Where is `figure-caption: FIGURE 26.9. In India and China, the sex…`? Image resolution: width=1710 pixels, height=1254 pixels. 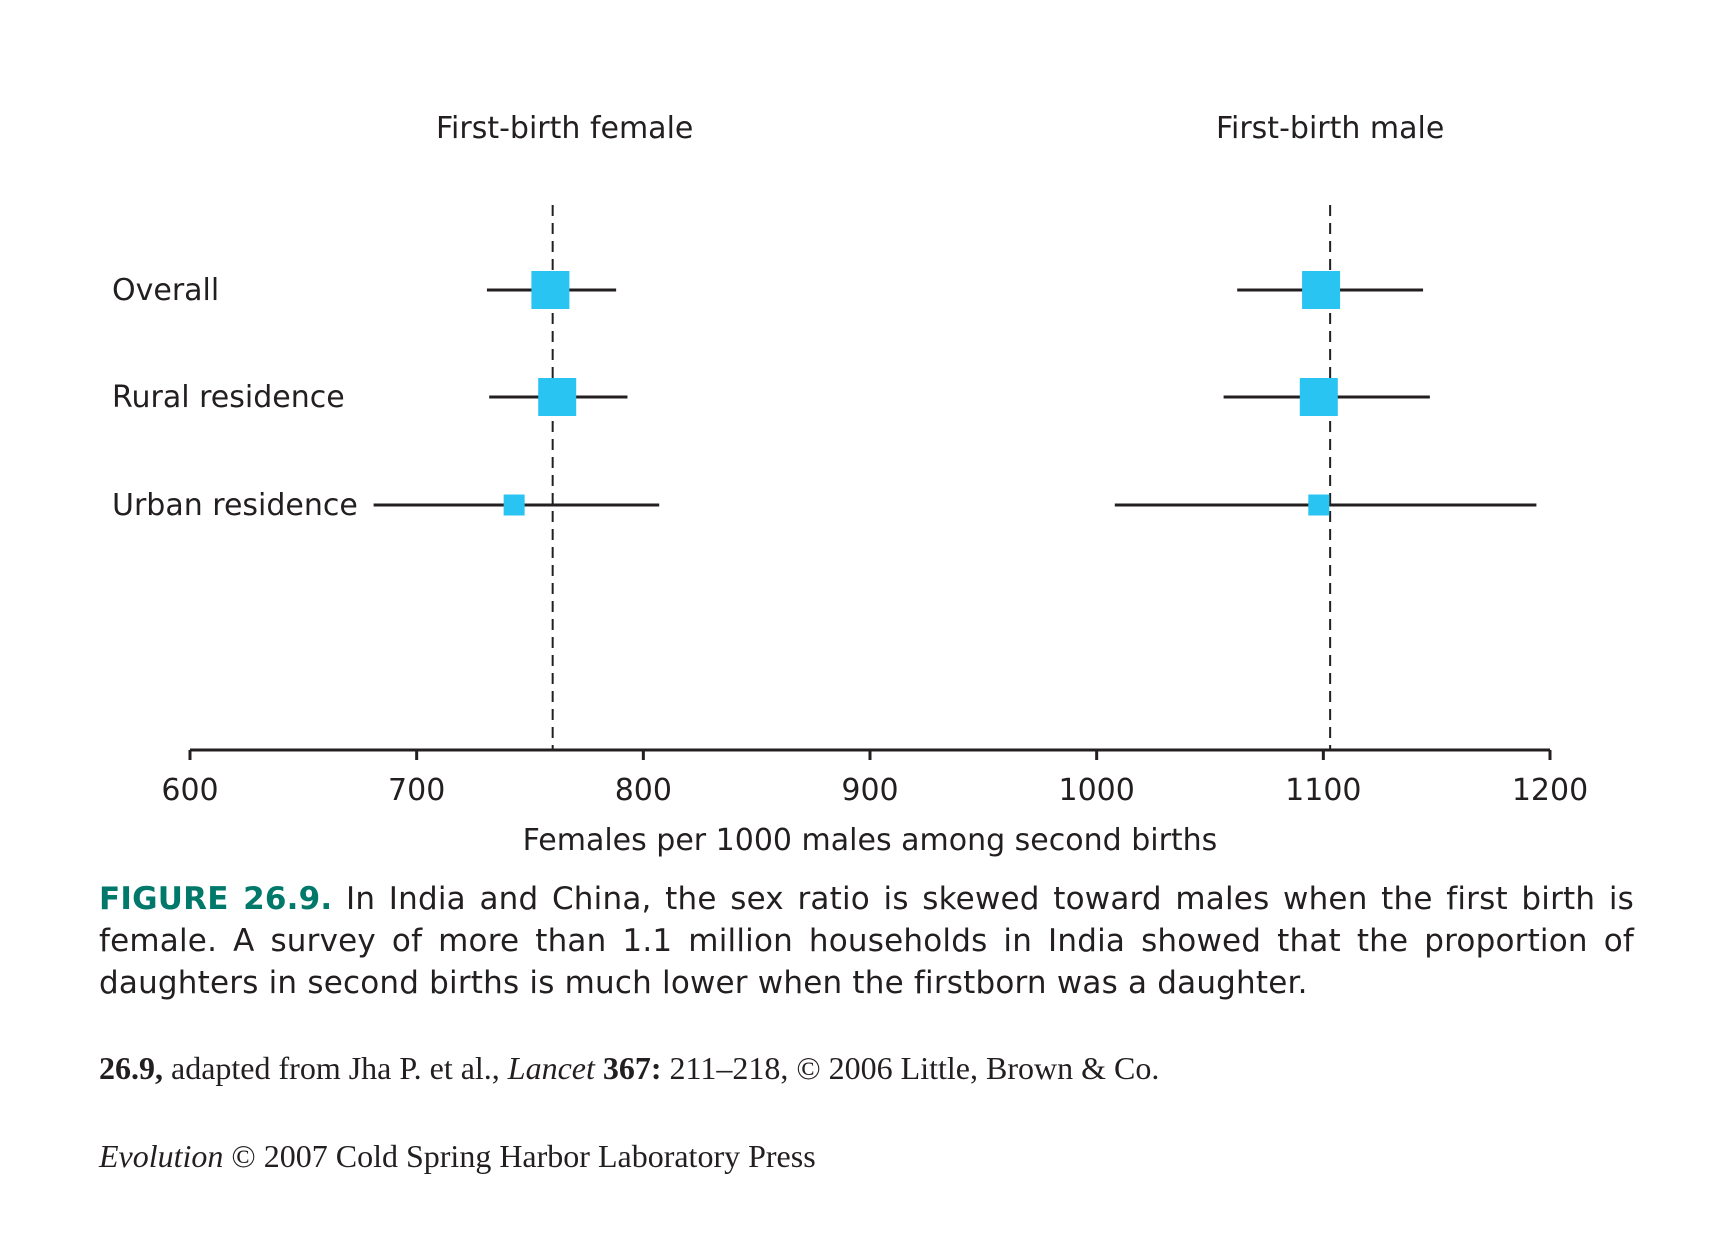
figure-caption: FIGURE 26.9. In India and China, the sex… is located at coordinates (866, 941).